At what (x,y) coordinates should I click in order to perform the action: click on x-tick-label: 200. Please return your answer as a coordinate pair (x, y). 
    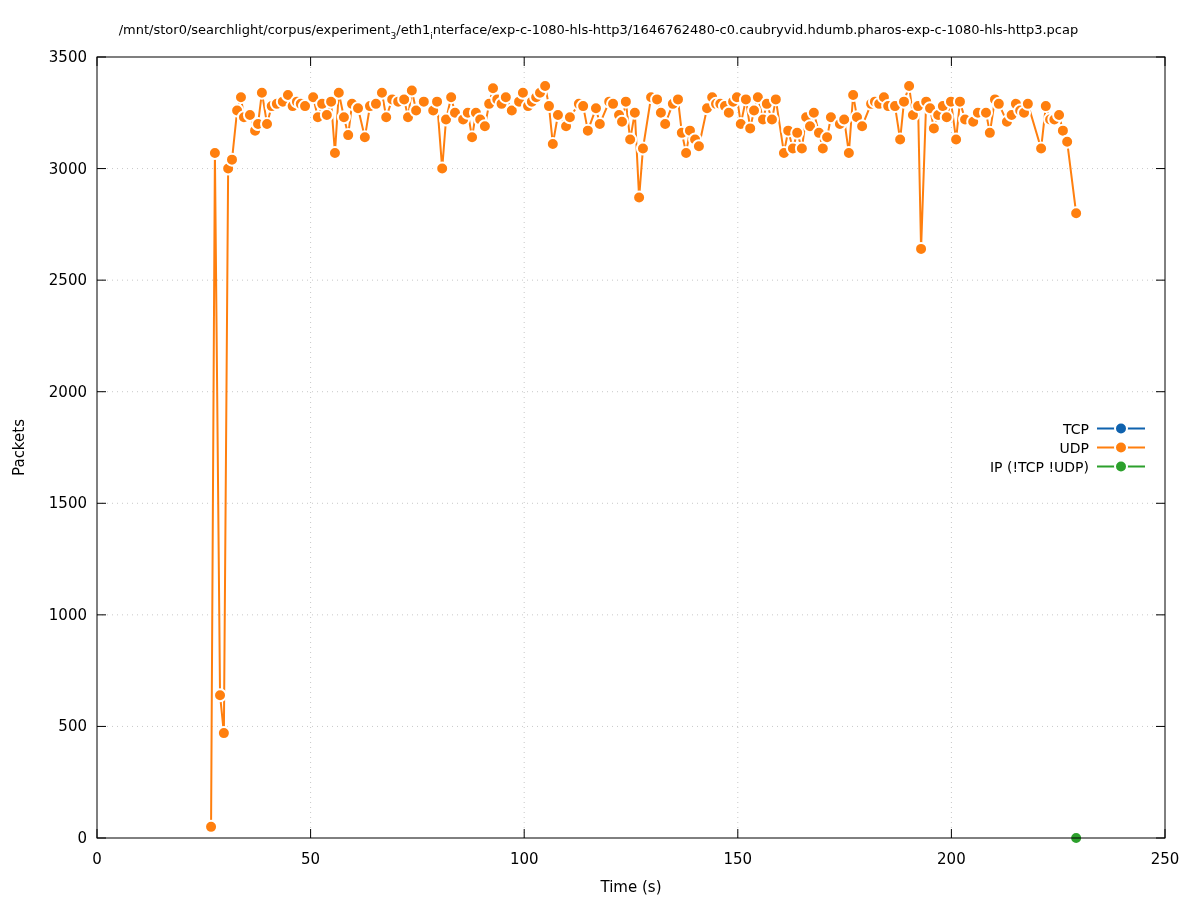
    Looking at the image, I should click on (951, 859).